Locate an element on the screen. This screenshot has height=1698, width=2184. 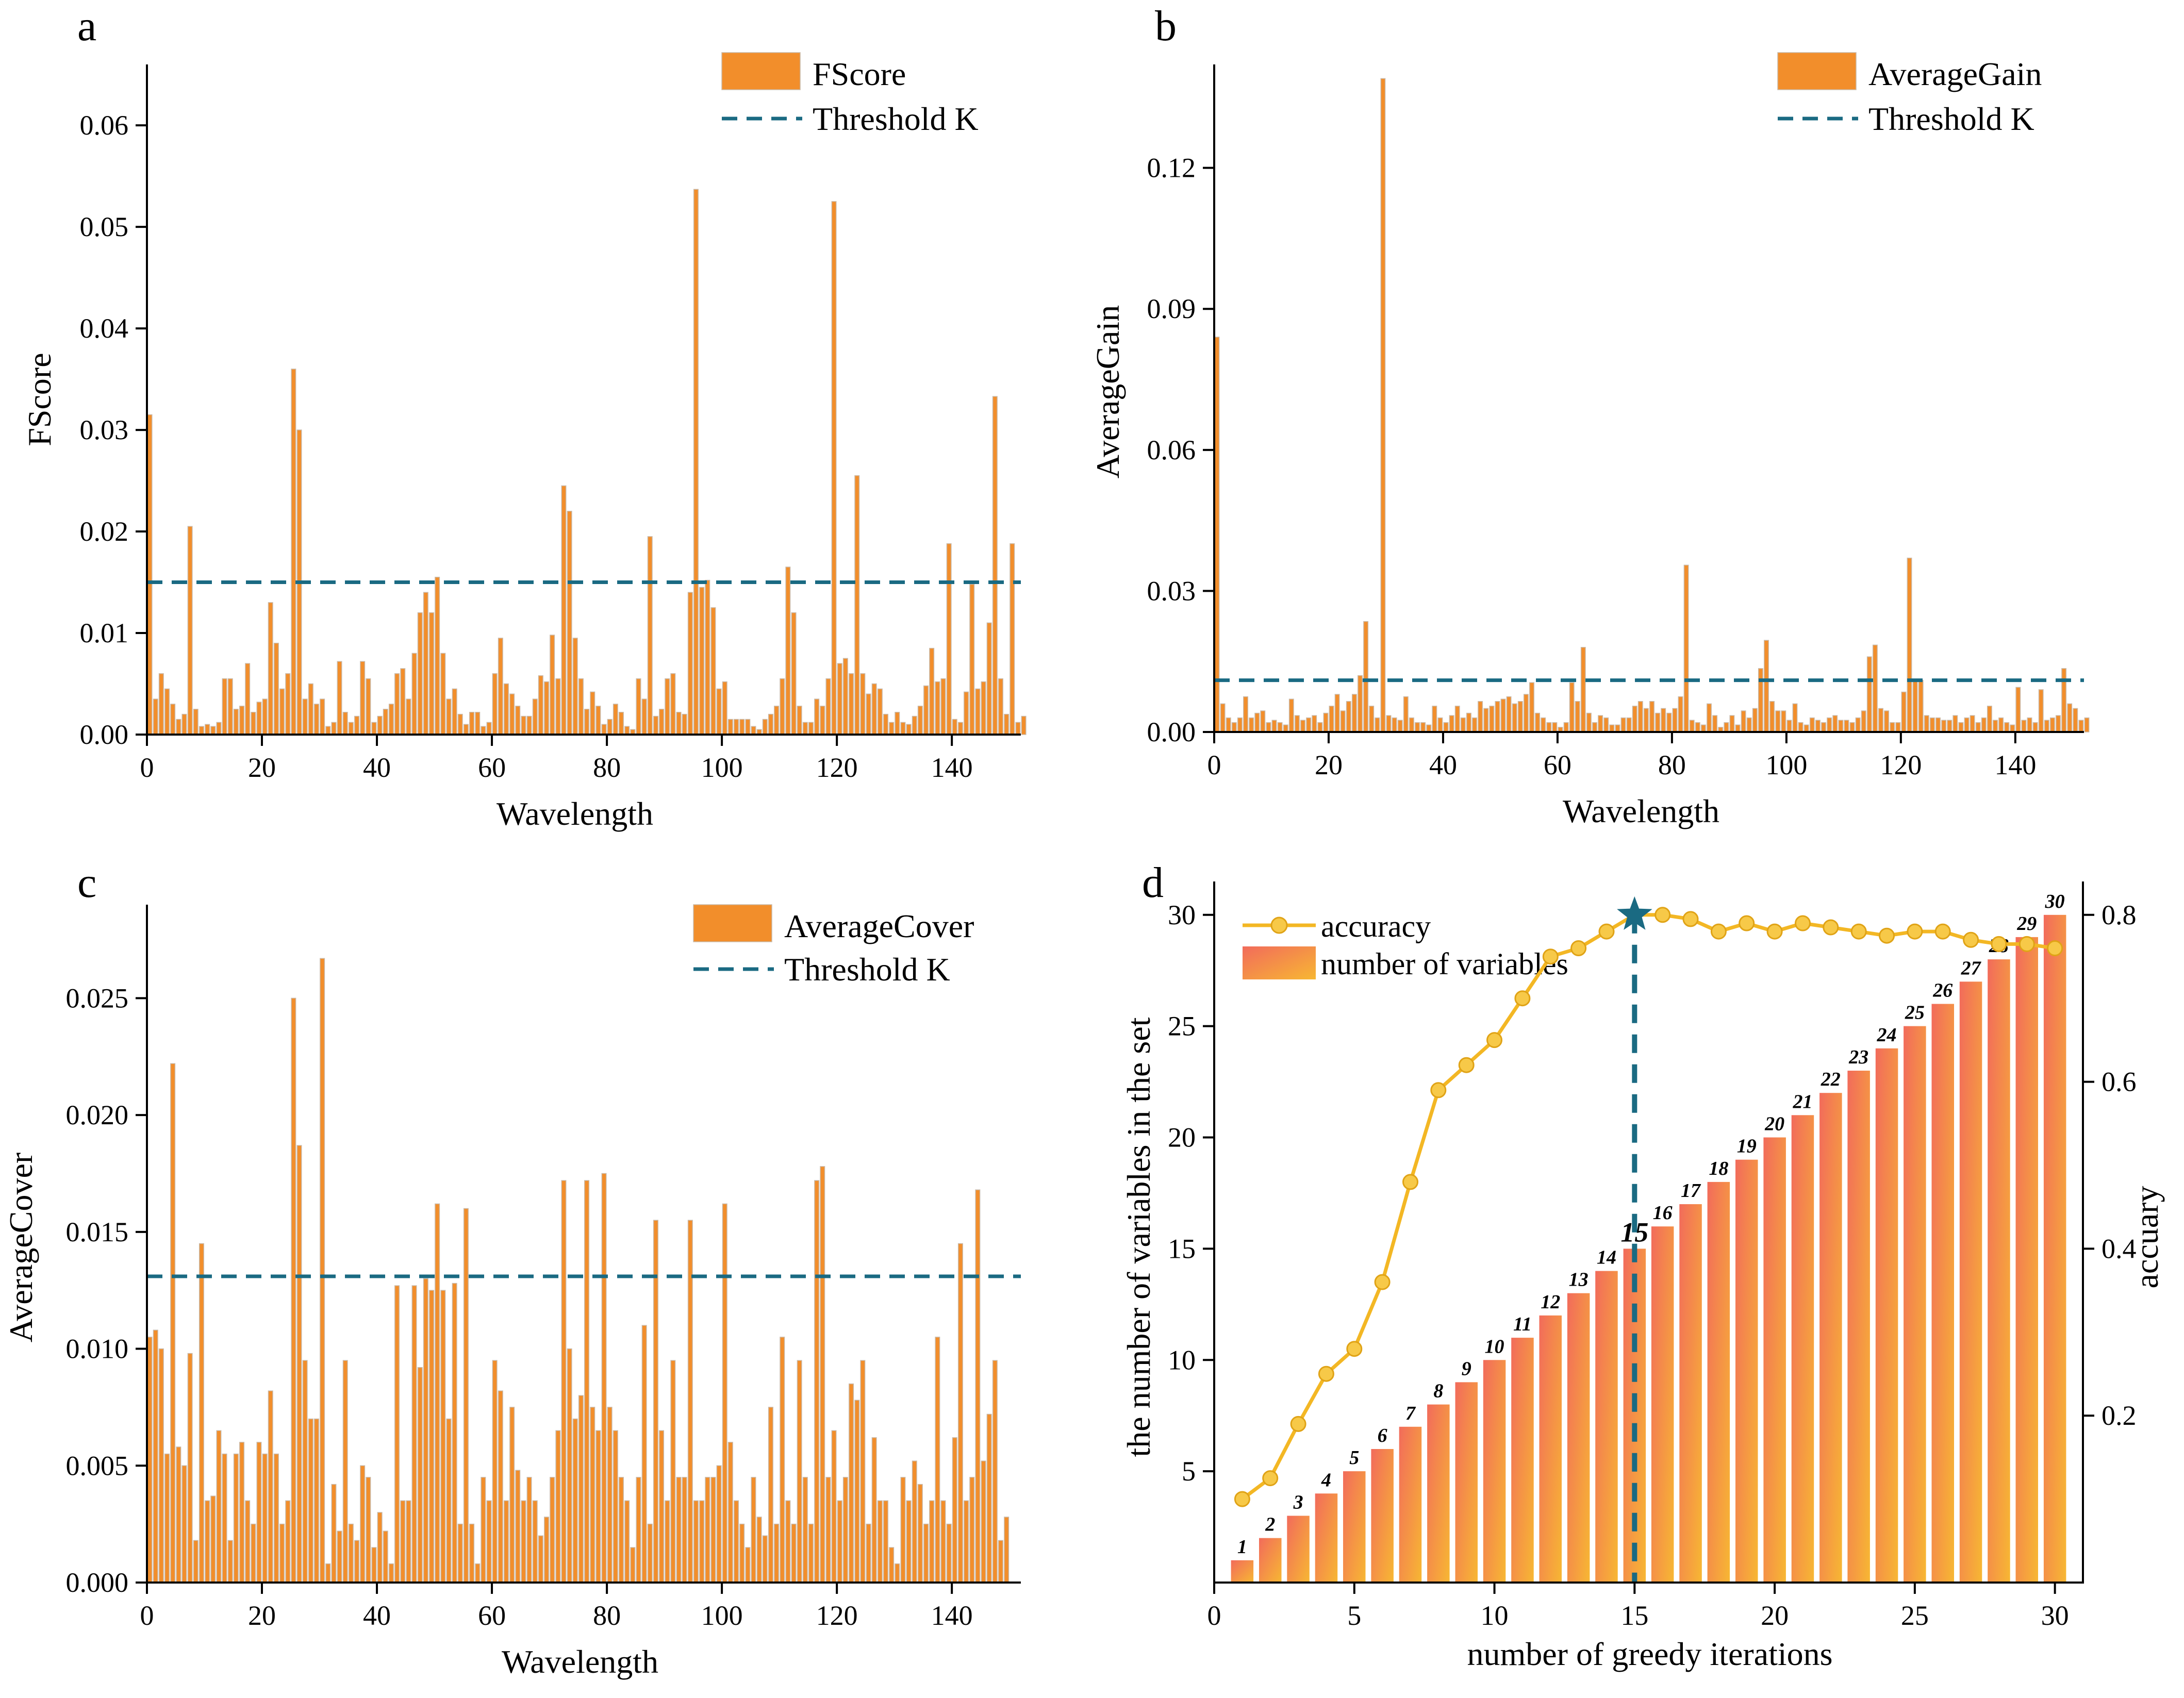
panel-d-legend-accuracy-label: accuracy is located at coordinates (1376, 926).